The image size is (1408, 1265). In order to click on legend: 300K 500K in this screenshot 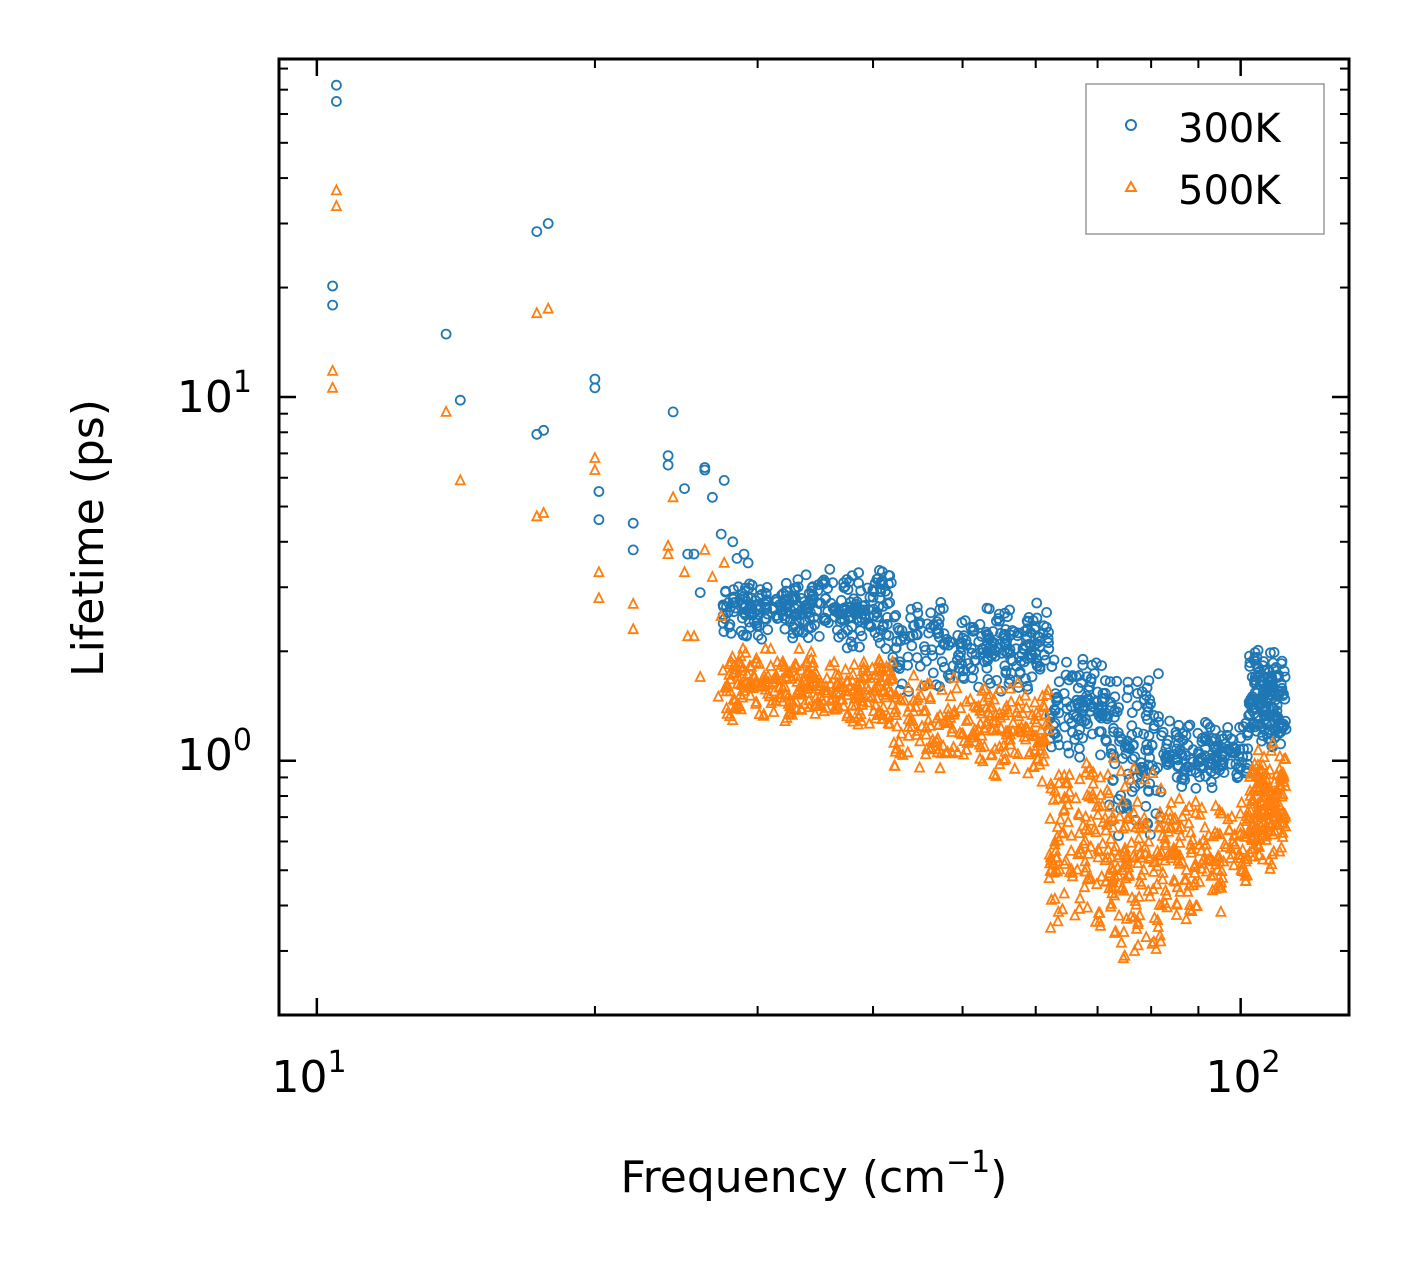, I will do `click(1205, 159)`.